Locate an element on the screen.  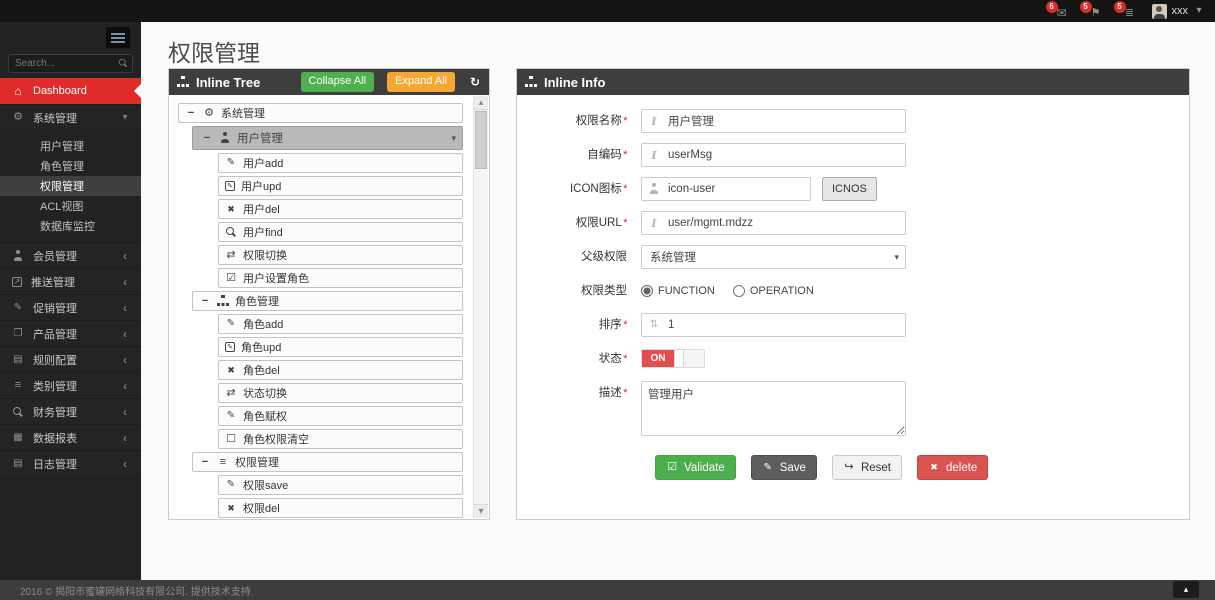
tree-node-label: 角色upd is located at coordinates (261, 348).